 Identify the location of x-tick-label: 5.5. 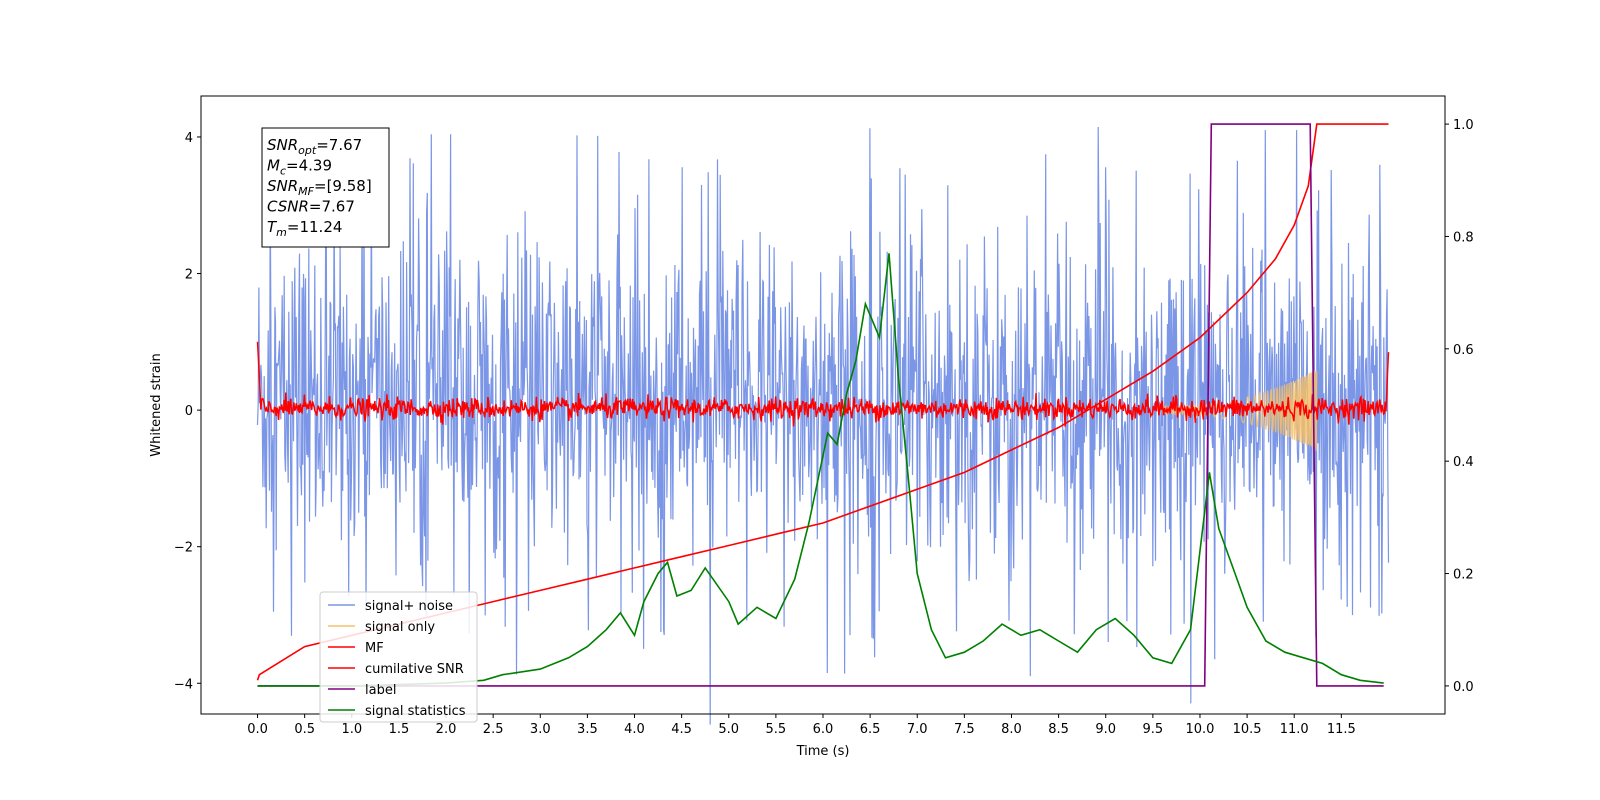
(776, 729).